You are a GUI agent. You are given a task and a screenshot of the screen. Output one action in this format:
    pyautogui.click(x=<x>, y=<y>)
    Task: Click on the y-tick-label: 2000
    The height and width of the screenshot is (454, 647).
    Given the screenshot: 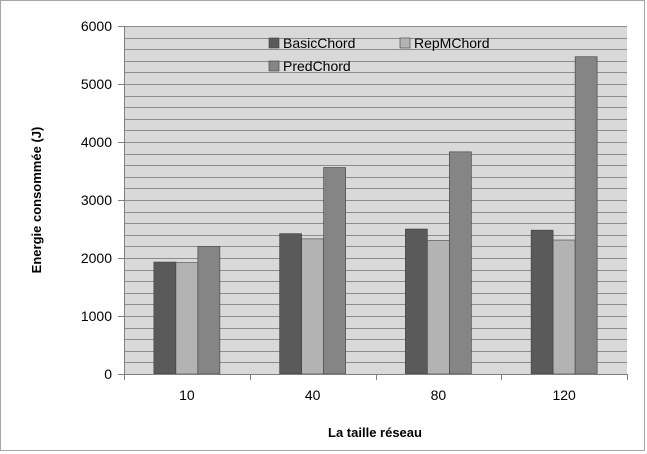 What is the action you would take?
    pyautogui.click(x=96, y=258)
    